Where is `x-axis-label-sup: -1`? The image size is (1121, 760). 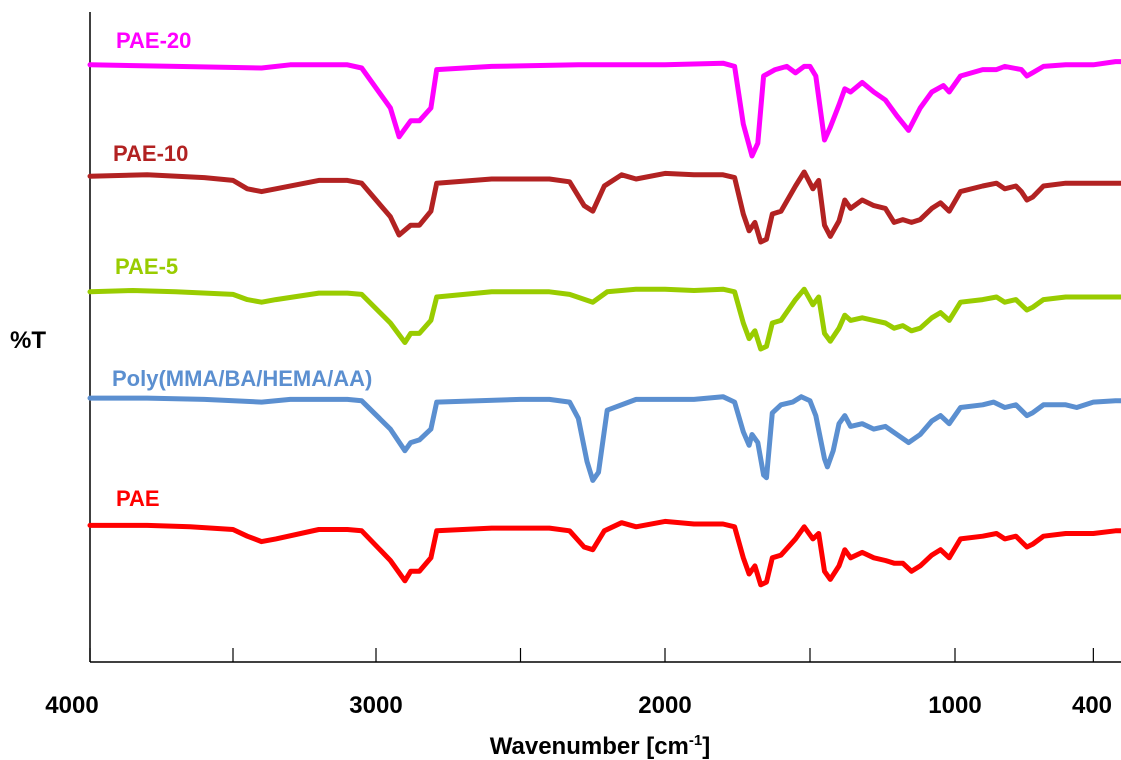 x-axis-label-sup: -1 is located at coordinates (695, 740).